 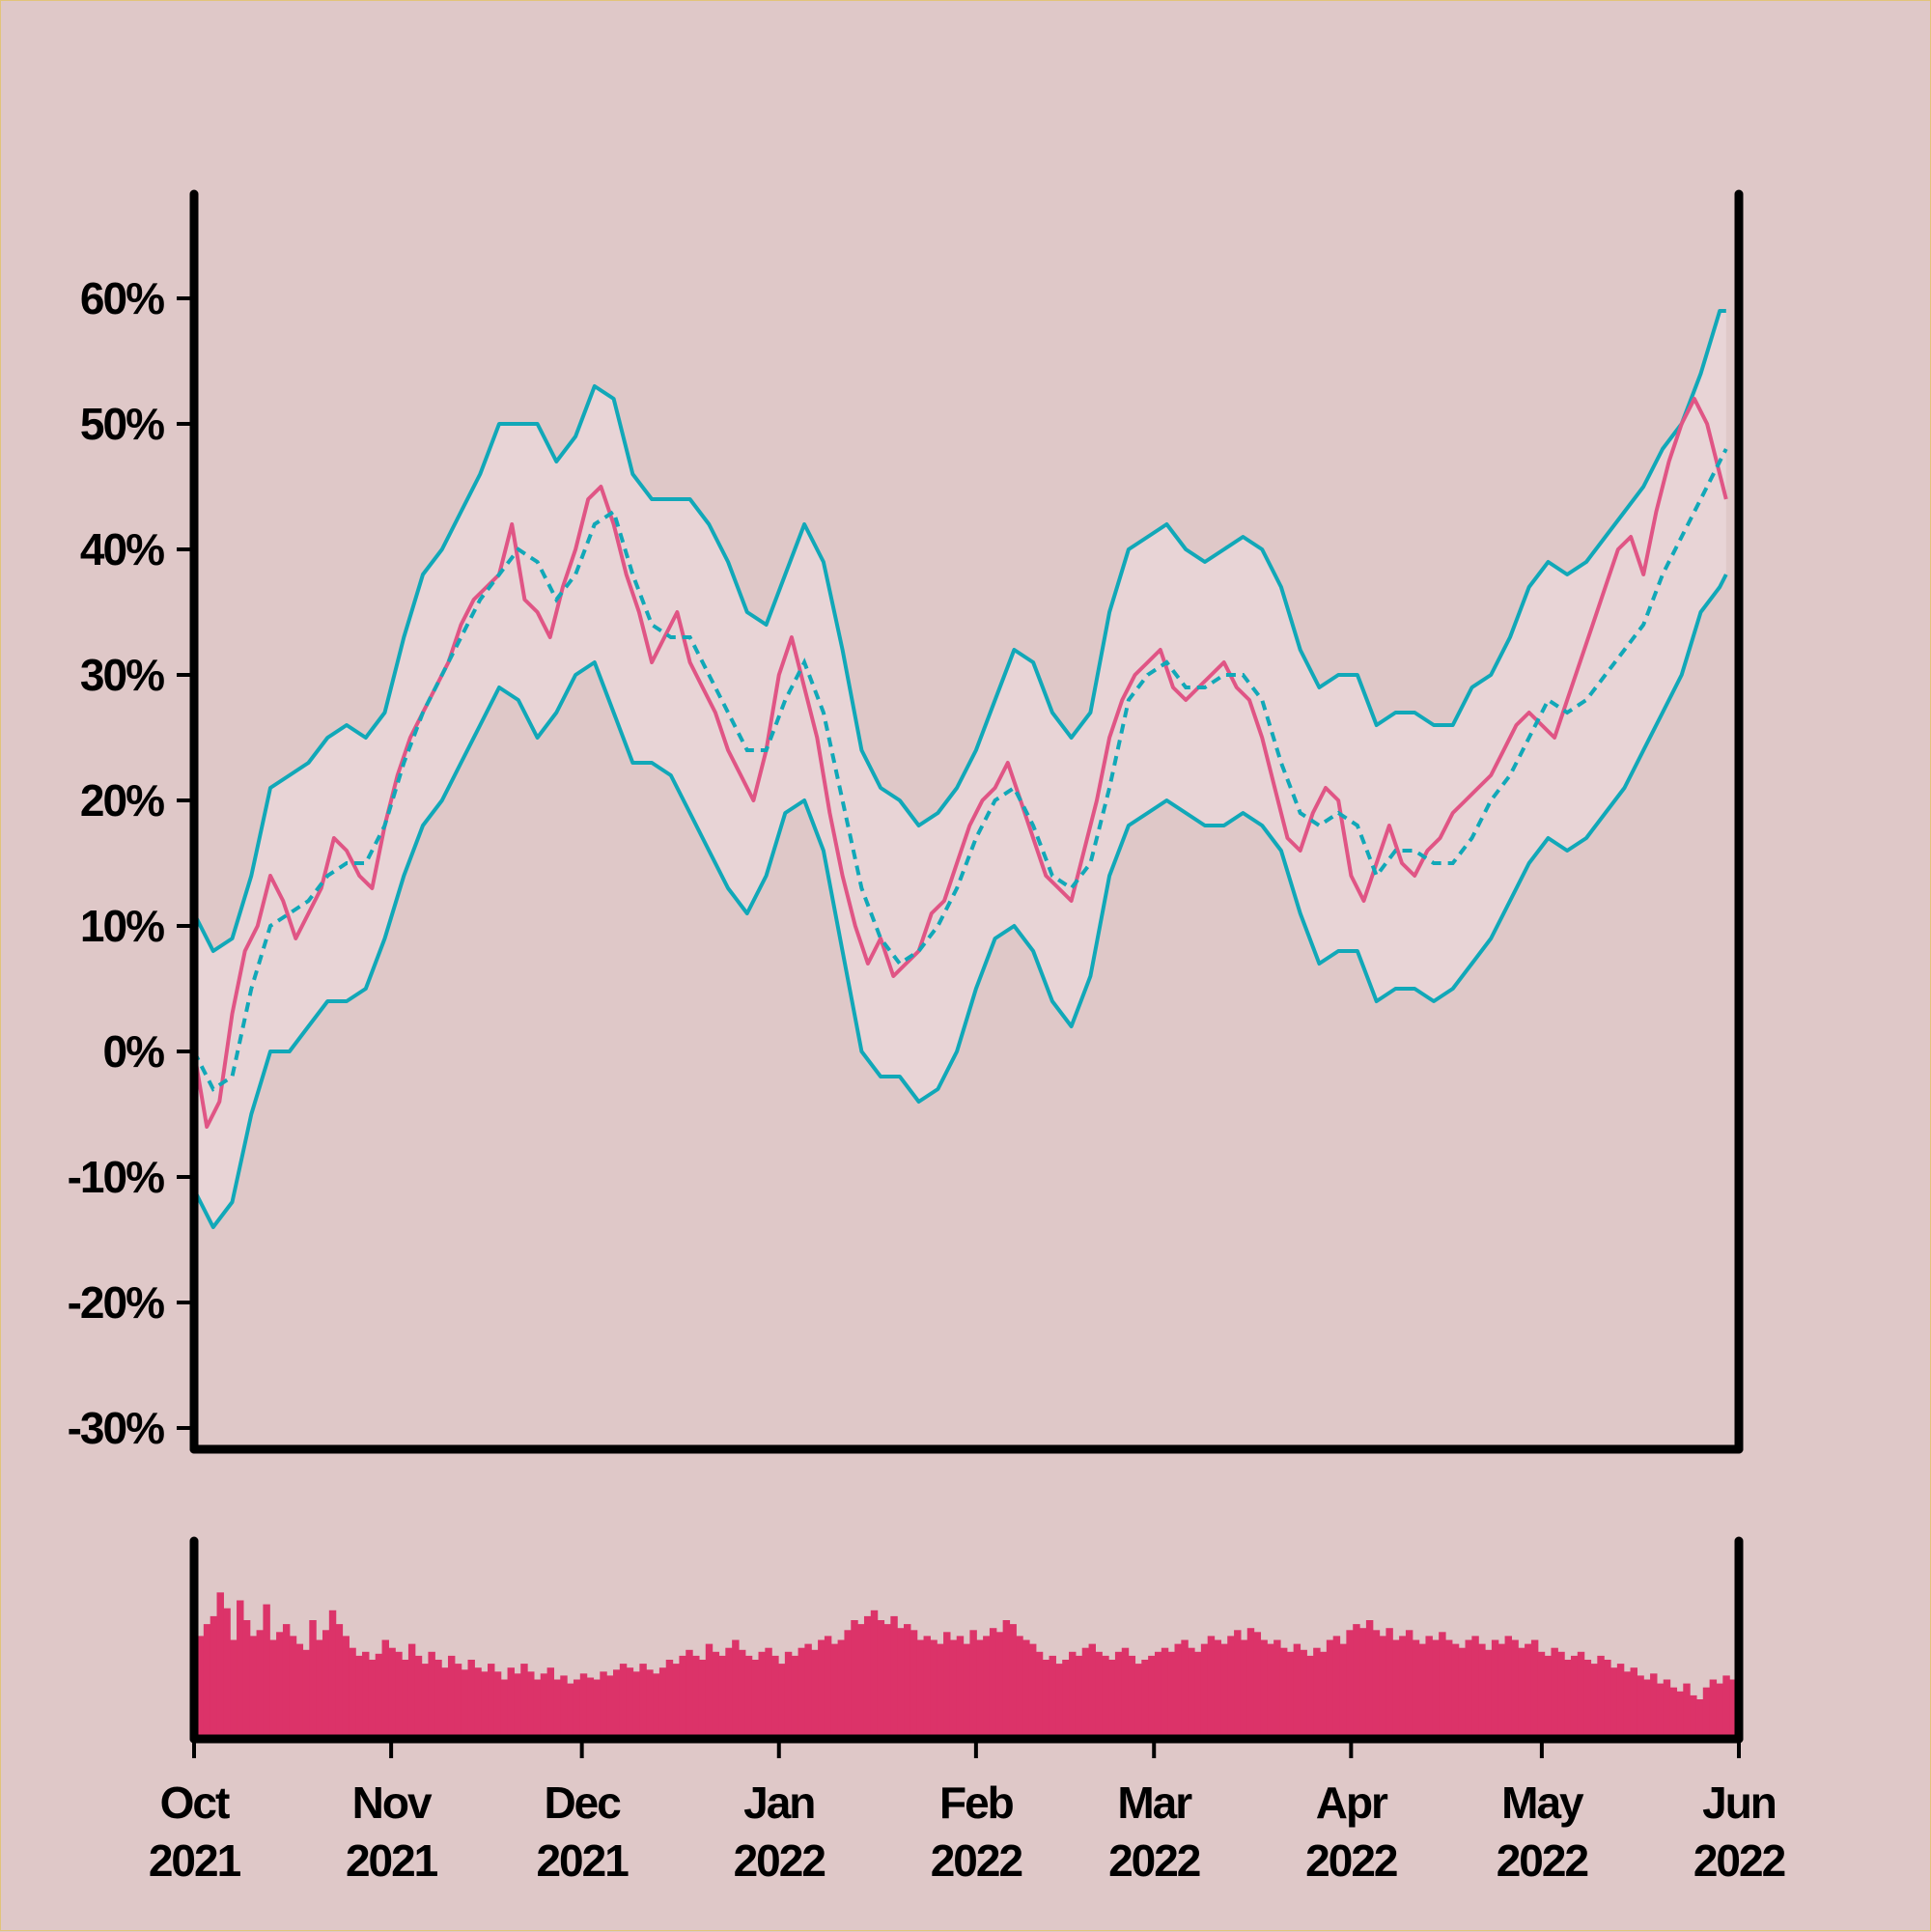 I want to click on y-tick-label: 20%, so click(x=122, y=801).